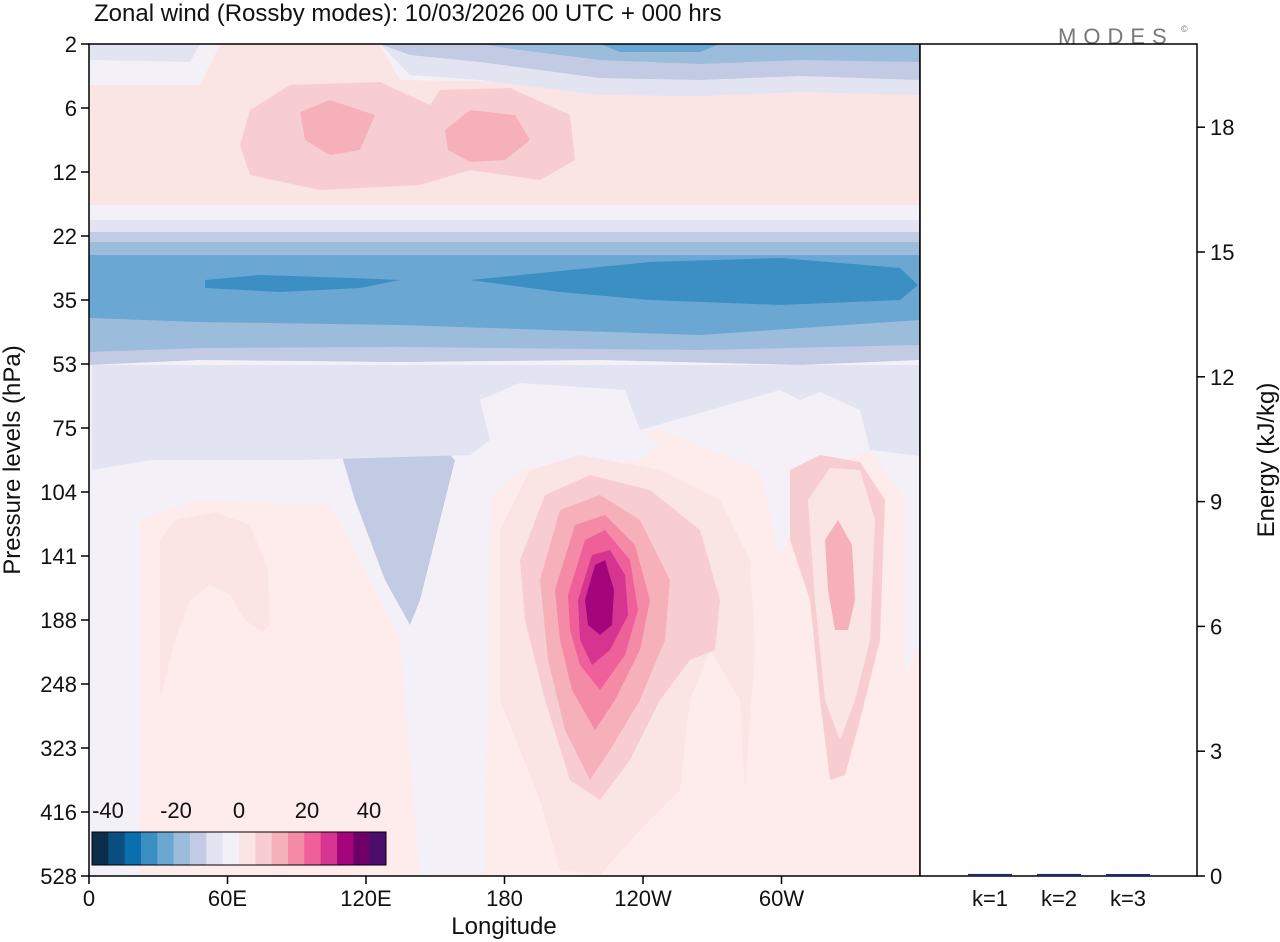 The image size is (1280, 942). I want to click on energy-x-axis: k=1 k=2 k=3, so click(1059, 898).